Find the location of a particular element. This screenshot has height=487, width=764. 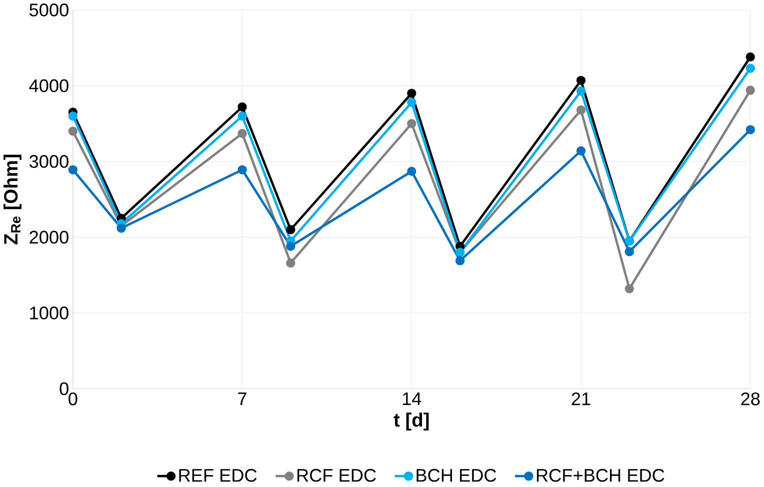

y-tick-label: 5000 is located at coordinates (49, 9).